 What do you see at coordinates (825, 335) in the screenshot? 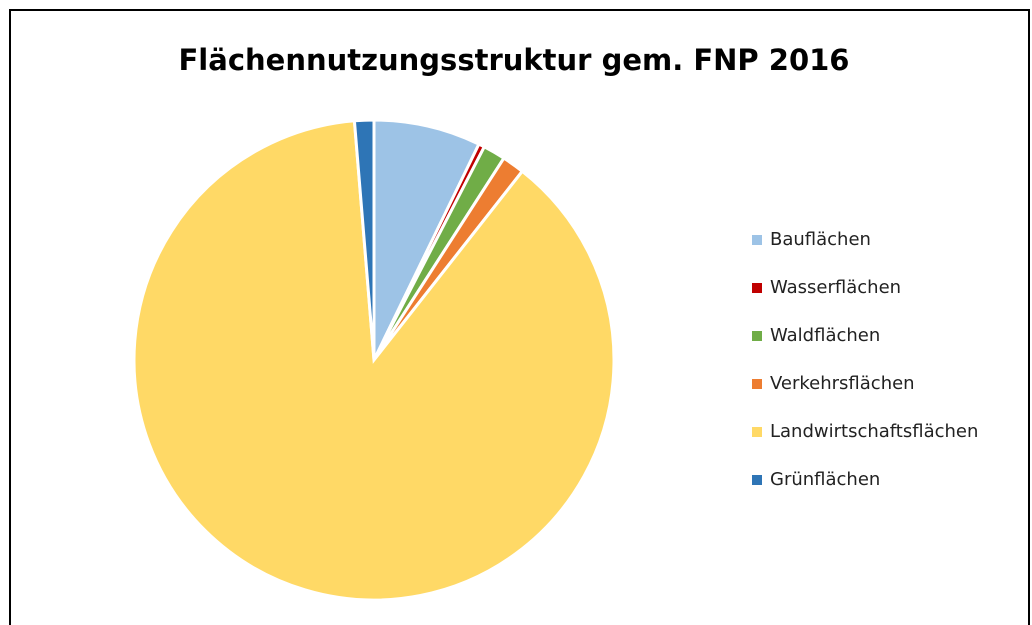
I see `legend-label: Waldflächen` at bounding box center [825, 335].